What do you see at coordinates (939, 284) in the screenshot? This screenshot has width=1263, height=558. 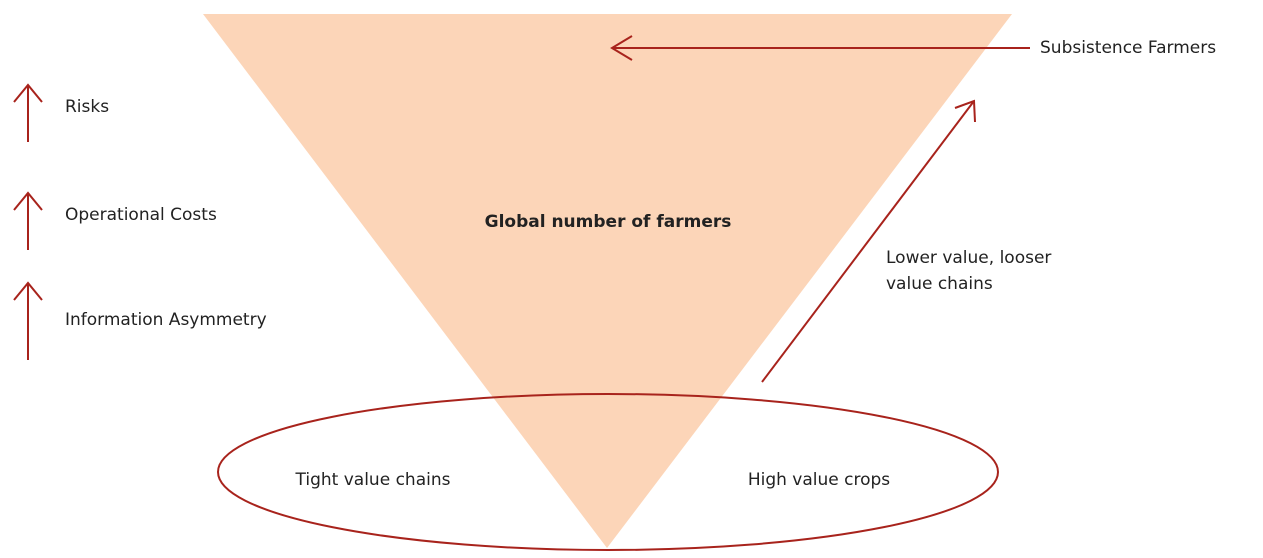 I see `diagonal-label: value chains` at bounding box center [939, 284].